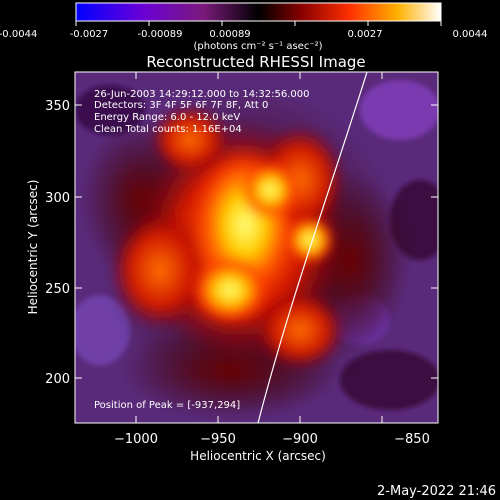 The image size is (500, 500). I want to click on y-axis-label: Heliocentric Y (arcsec), so click(33, 247).